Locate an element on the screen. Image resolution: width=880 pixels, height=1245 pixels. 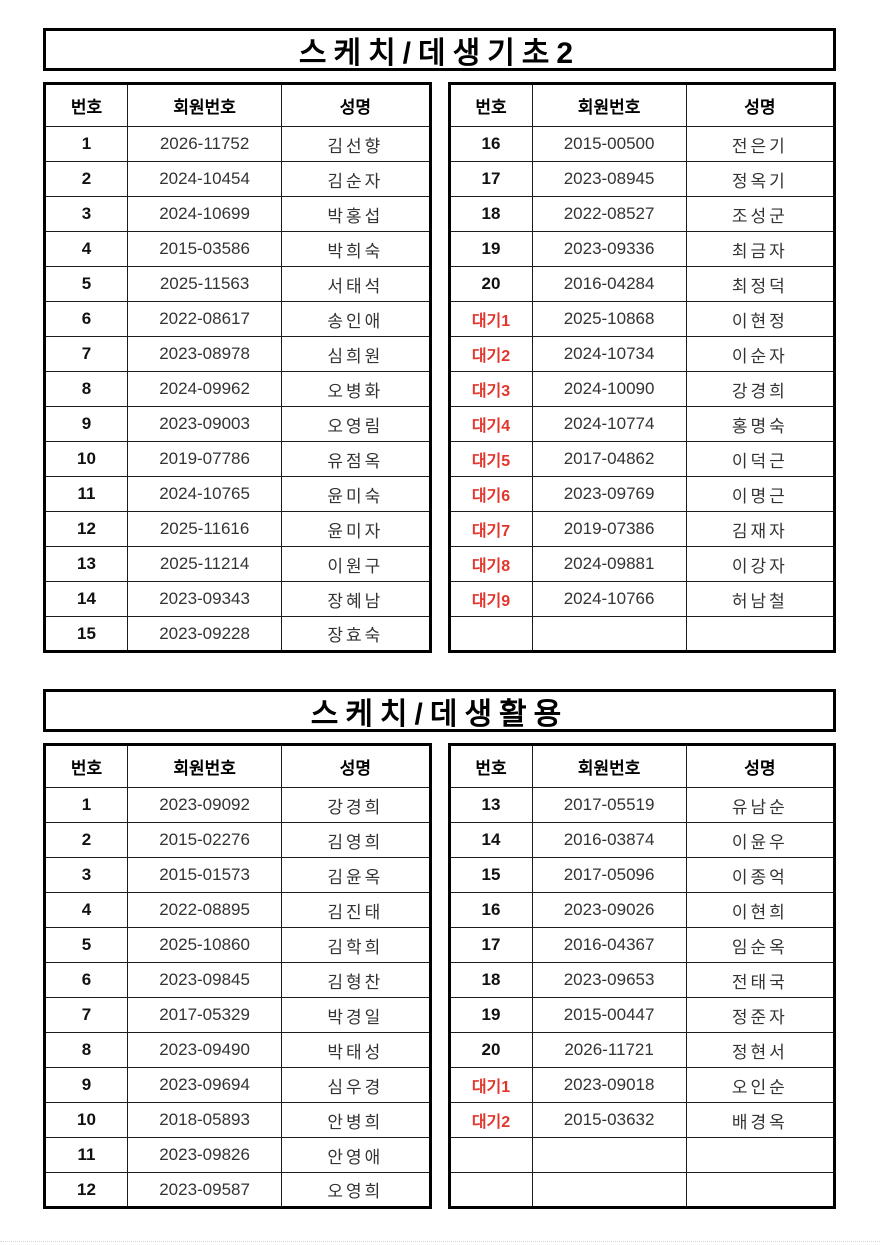
table-row: 16 2023-09026 이현희 is located at coordinates (642, 910).